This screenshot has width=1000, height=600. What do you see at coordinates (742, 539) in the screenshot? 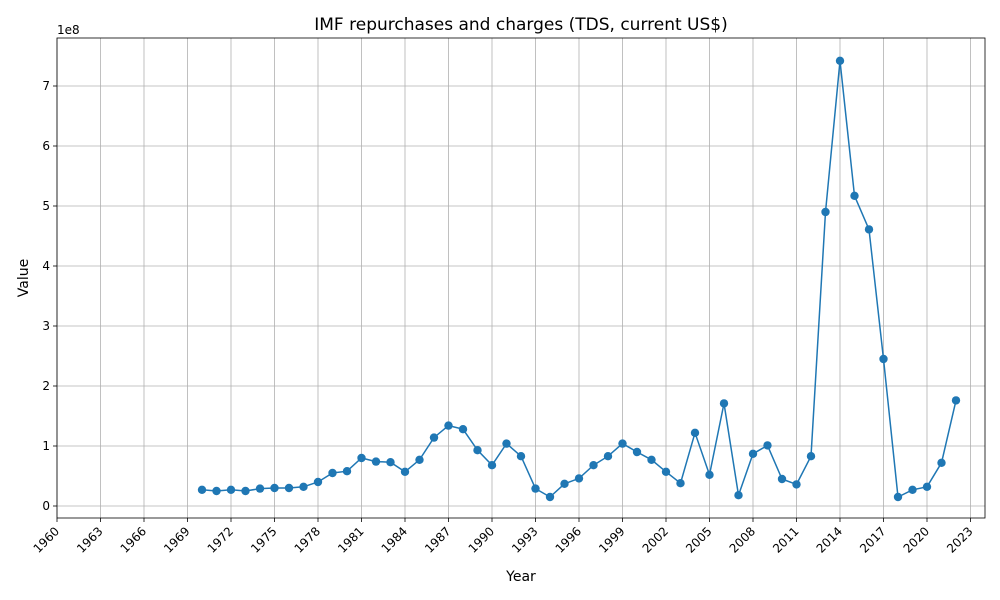
I see `x-tick-label: 2008` at bounding box center [742, 539].